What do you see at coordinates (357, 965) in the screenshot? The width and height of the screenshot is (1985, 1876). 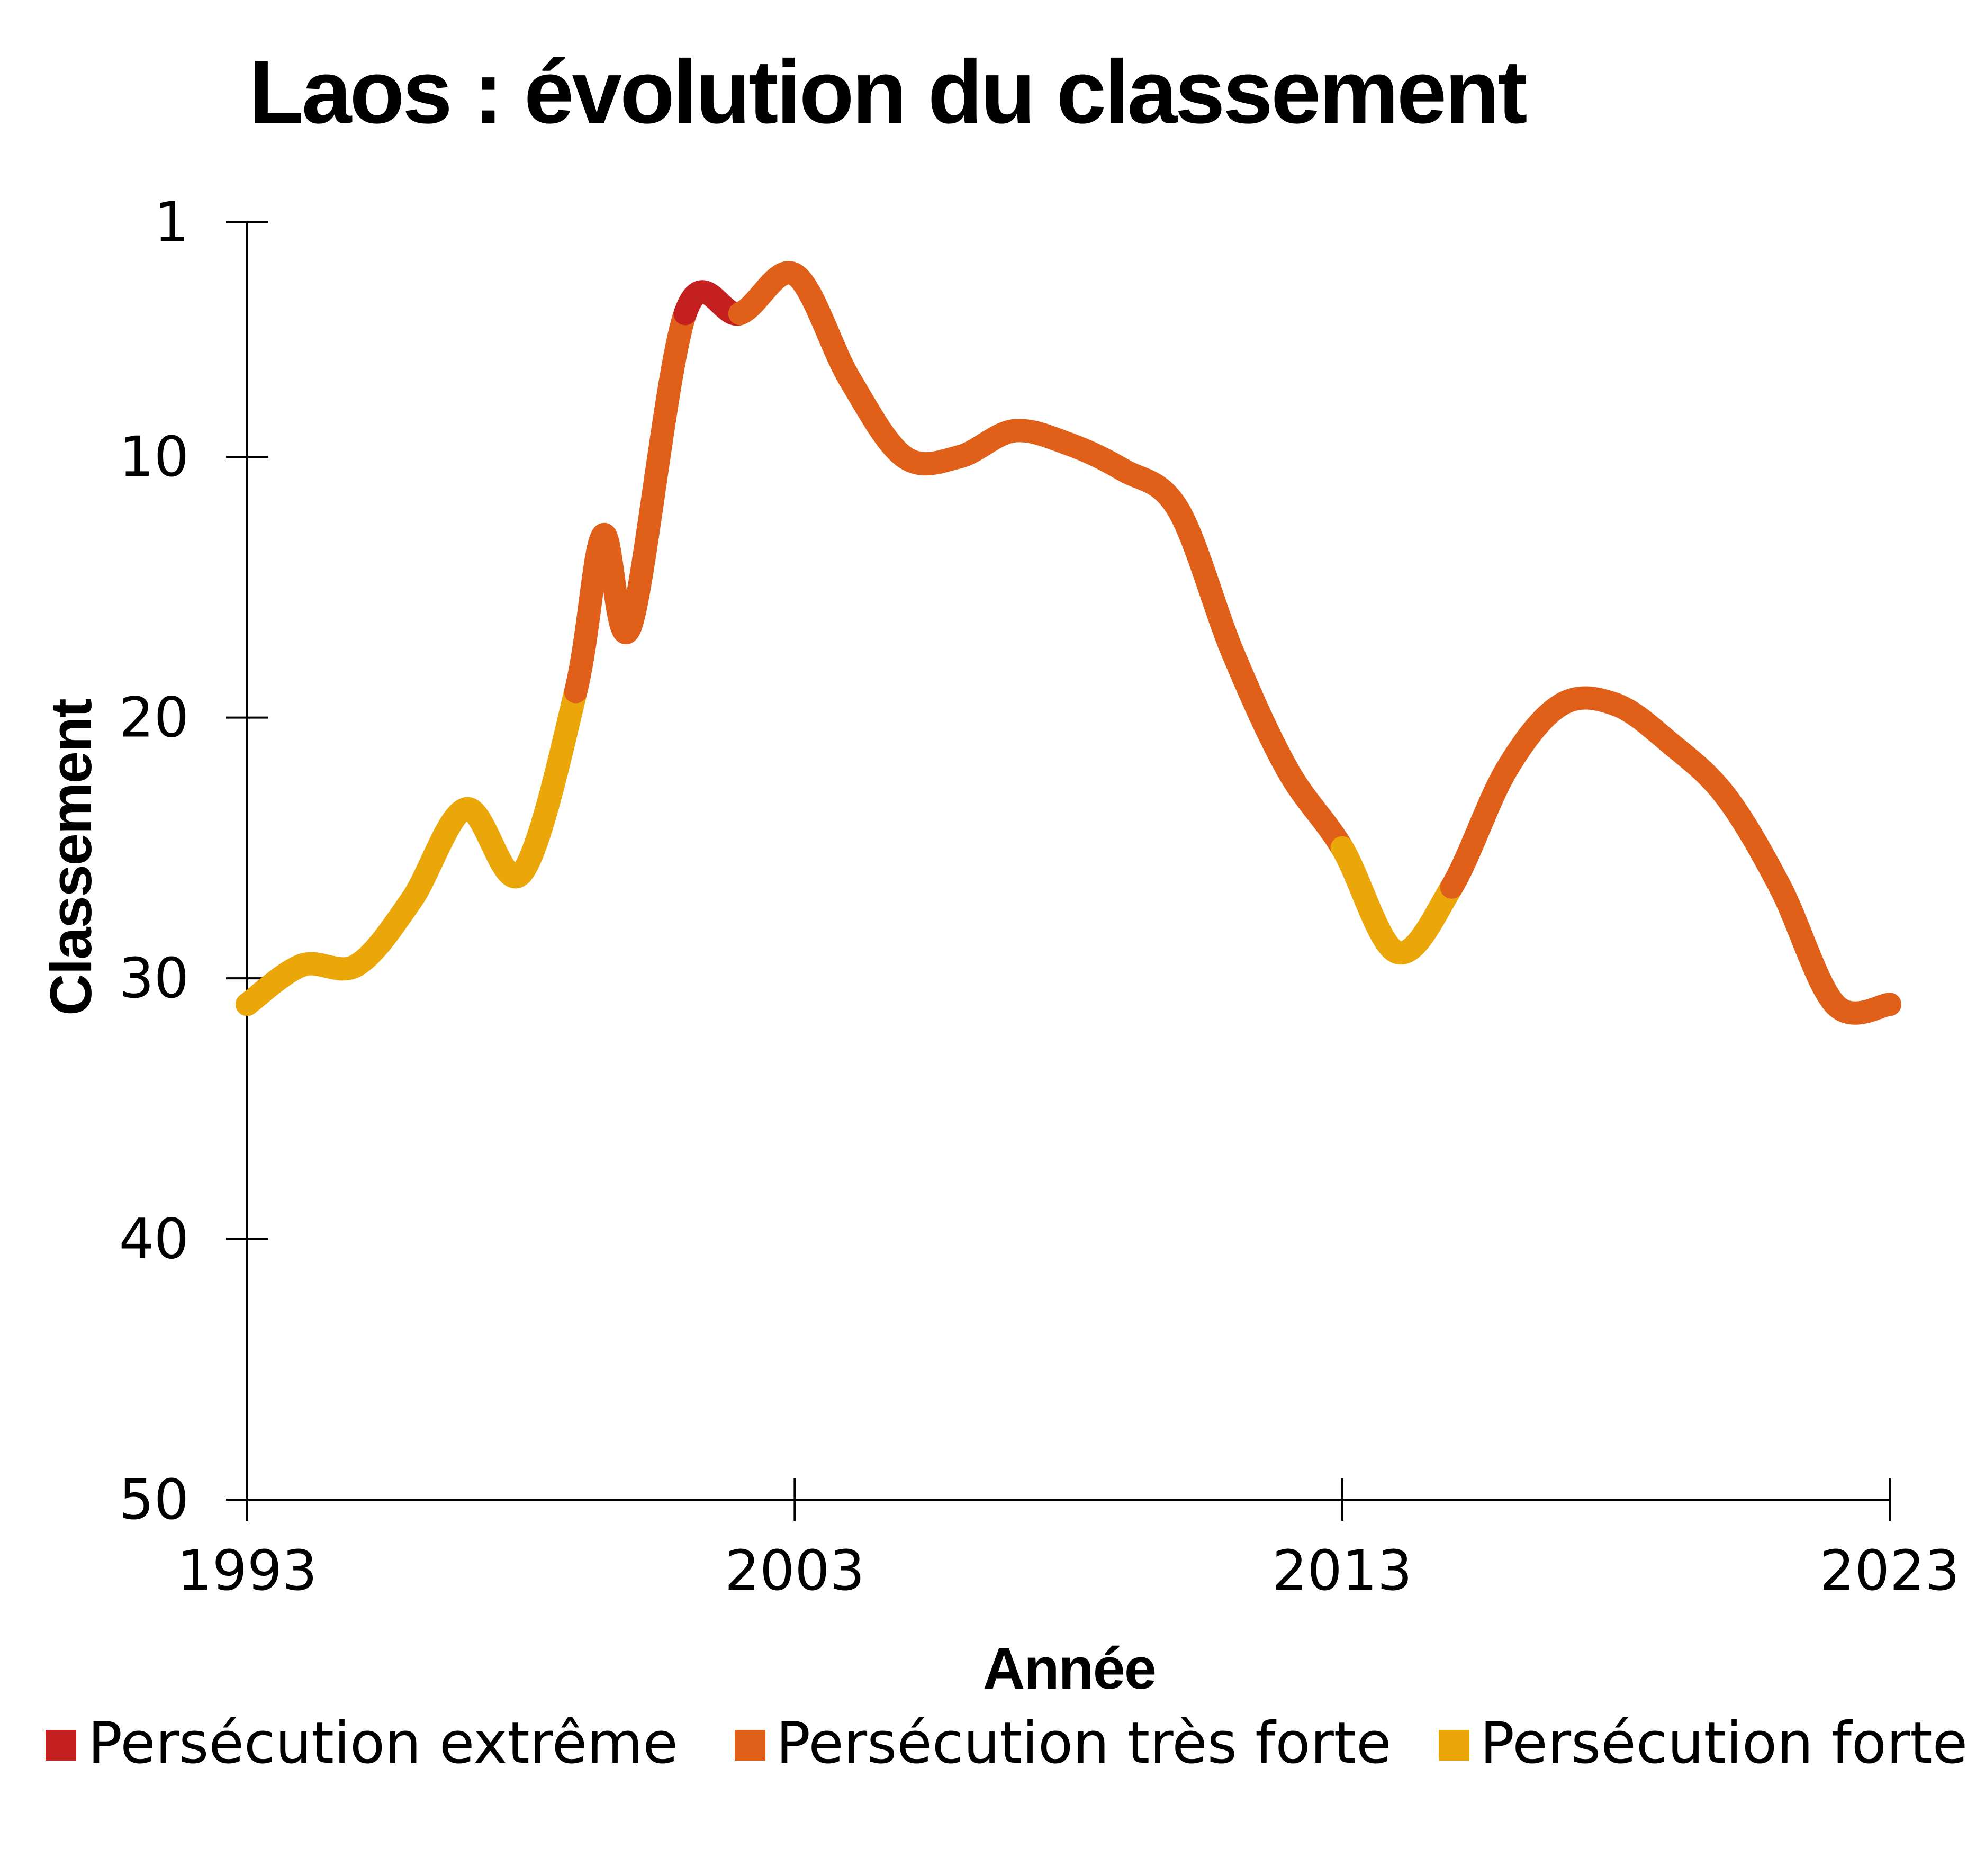 I see `data-point-1995` at bounding box center [357, 965].